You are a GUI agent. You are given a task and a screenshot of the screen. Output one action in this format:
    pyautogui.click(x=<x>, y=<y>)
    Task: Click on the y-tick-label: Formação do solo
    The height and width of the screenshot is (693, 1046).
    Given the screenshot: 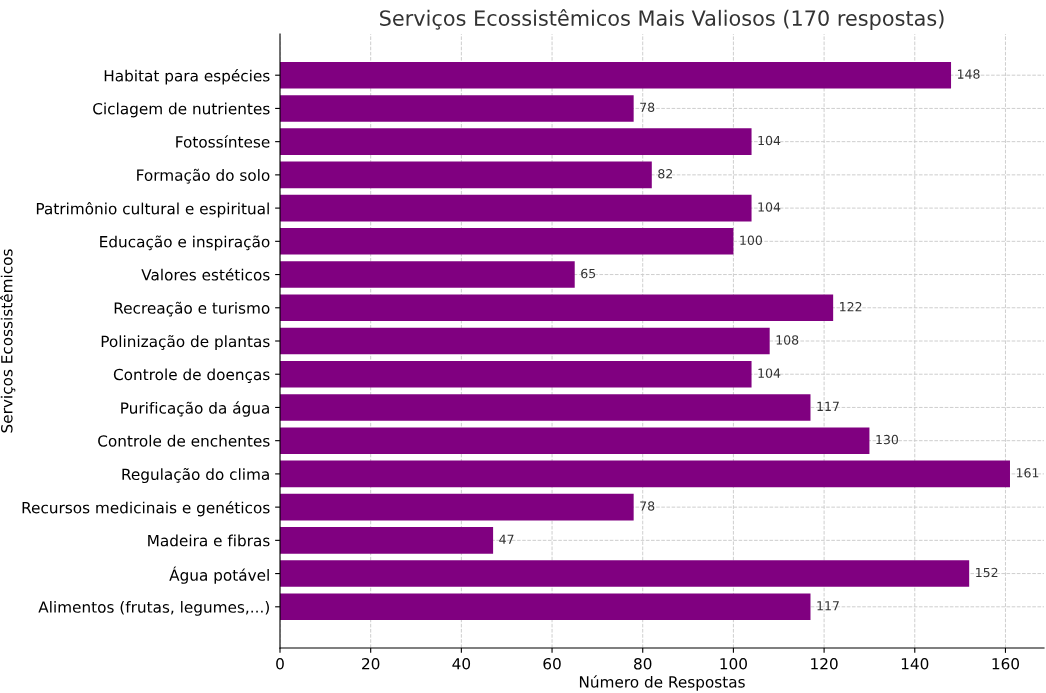 What is the action you would take?
    pyautogui.click(x=203, y=176)
    